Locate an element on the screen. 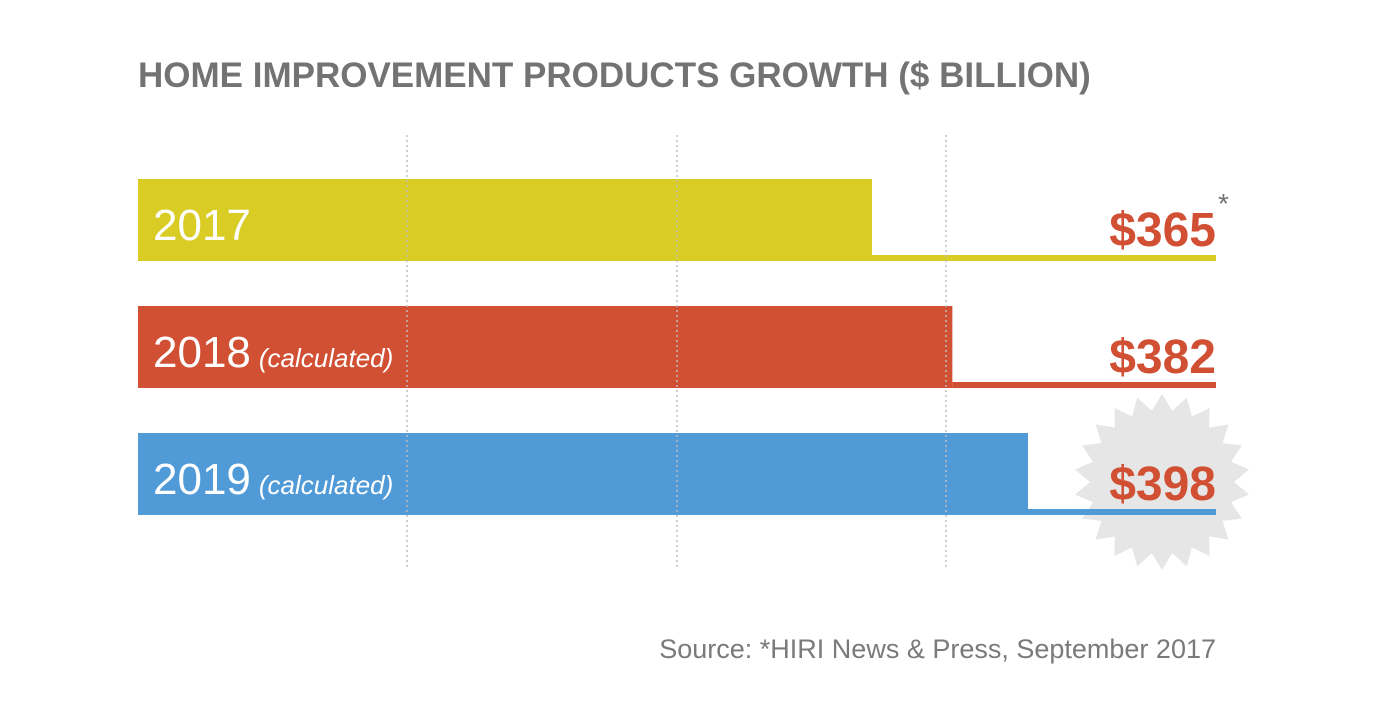  value-label-2019: $398 is located at coordinates (1162, 484).